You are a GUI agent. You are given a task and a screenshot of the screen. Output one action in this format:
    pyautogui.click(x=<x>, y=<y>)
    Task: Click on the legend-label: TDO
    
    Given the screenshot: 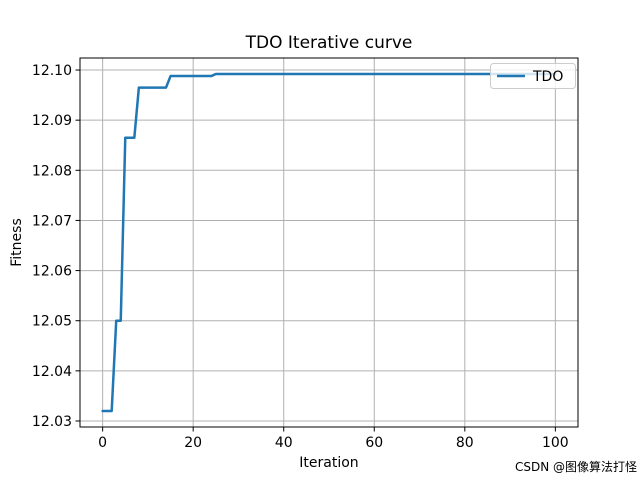 What is the action you would take?
    pyautogui.click(x=547, y=77)
    